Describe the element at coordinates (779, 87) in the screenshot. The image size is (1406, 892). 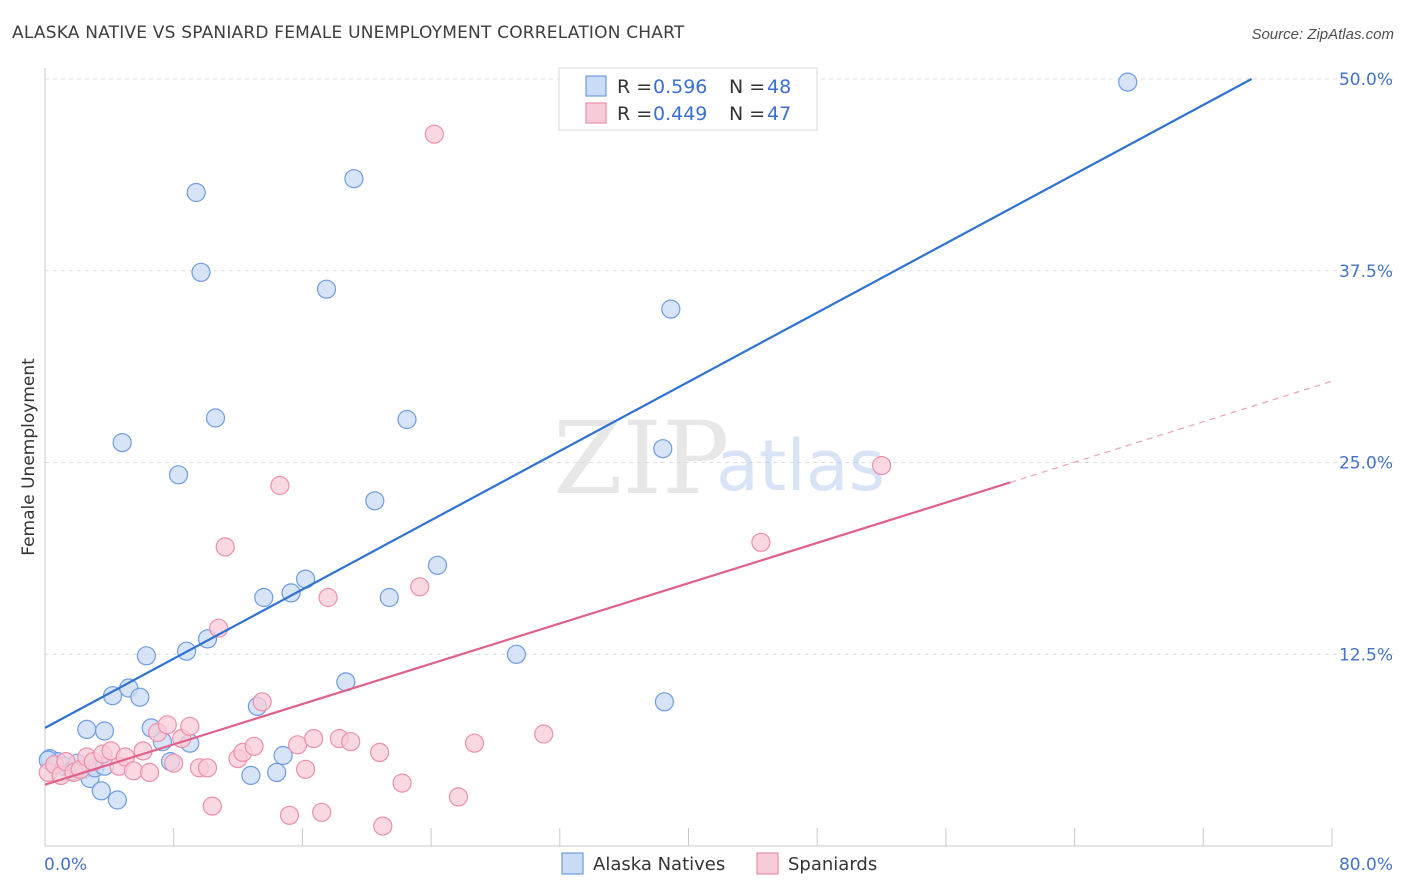
I see `legend-n-value-alaska: 48` at that location.